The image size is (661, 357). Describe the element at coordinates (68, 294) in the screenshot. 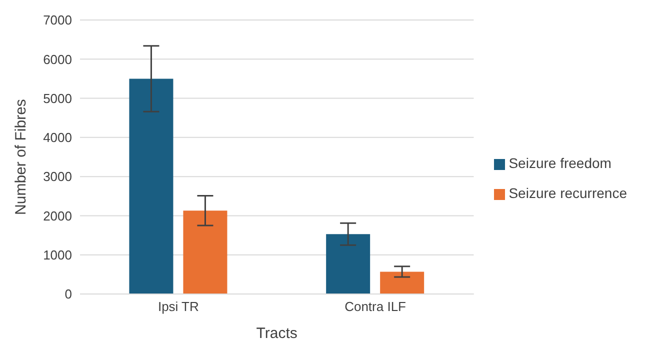

I see `y-tick-label: 0` at that location.